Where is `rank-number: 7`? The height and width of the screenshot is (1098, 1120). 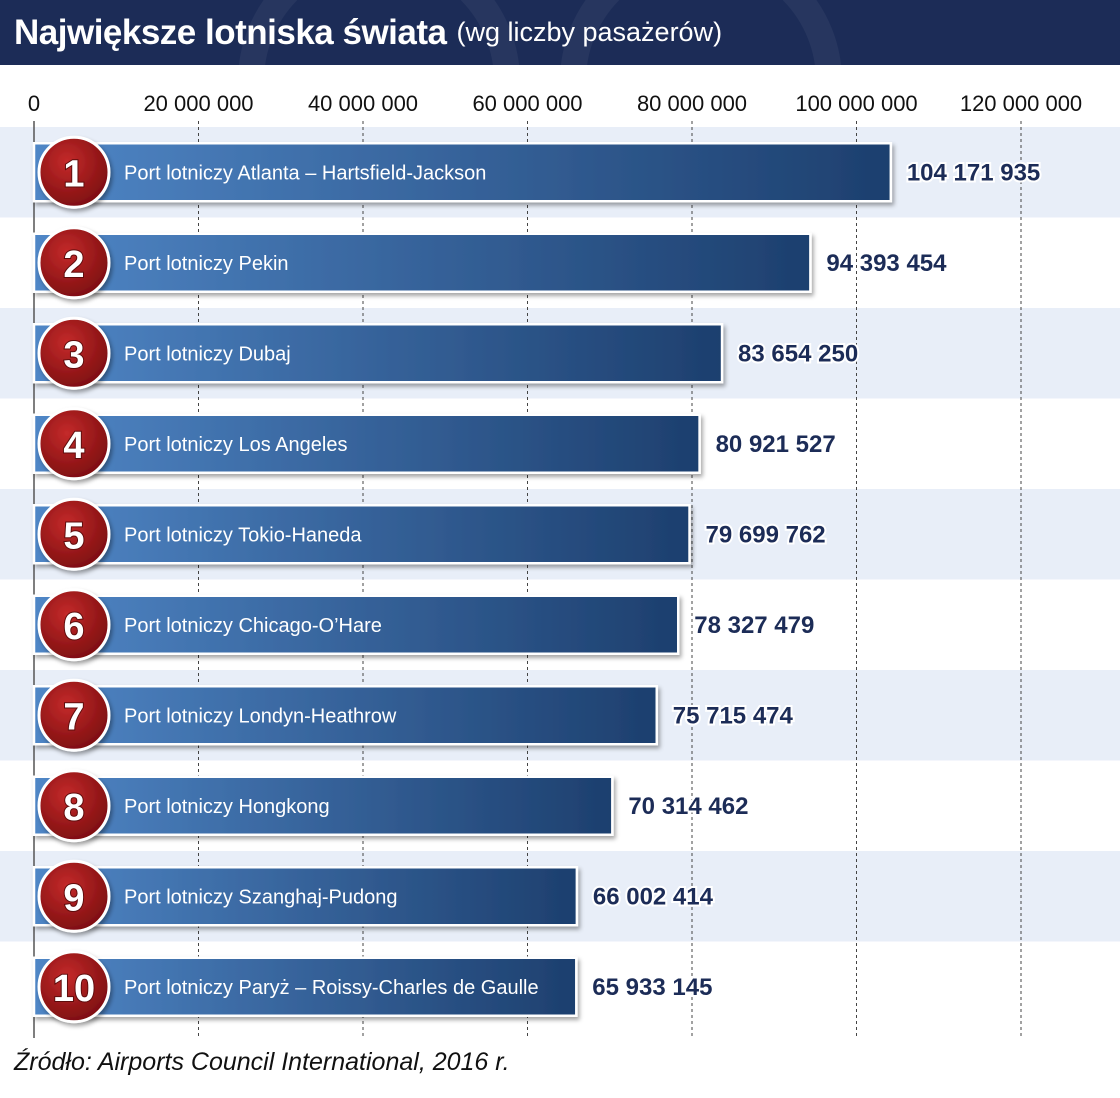
rank-number: 7 is located at coordinates (73, 717).